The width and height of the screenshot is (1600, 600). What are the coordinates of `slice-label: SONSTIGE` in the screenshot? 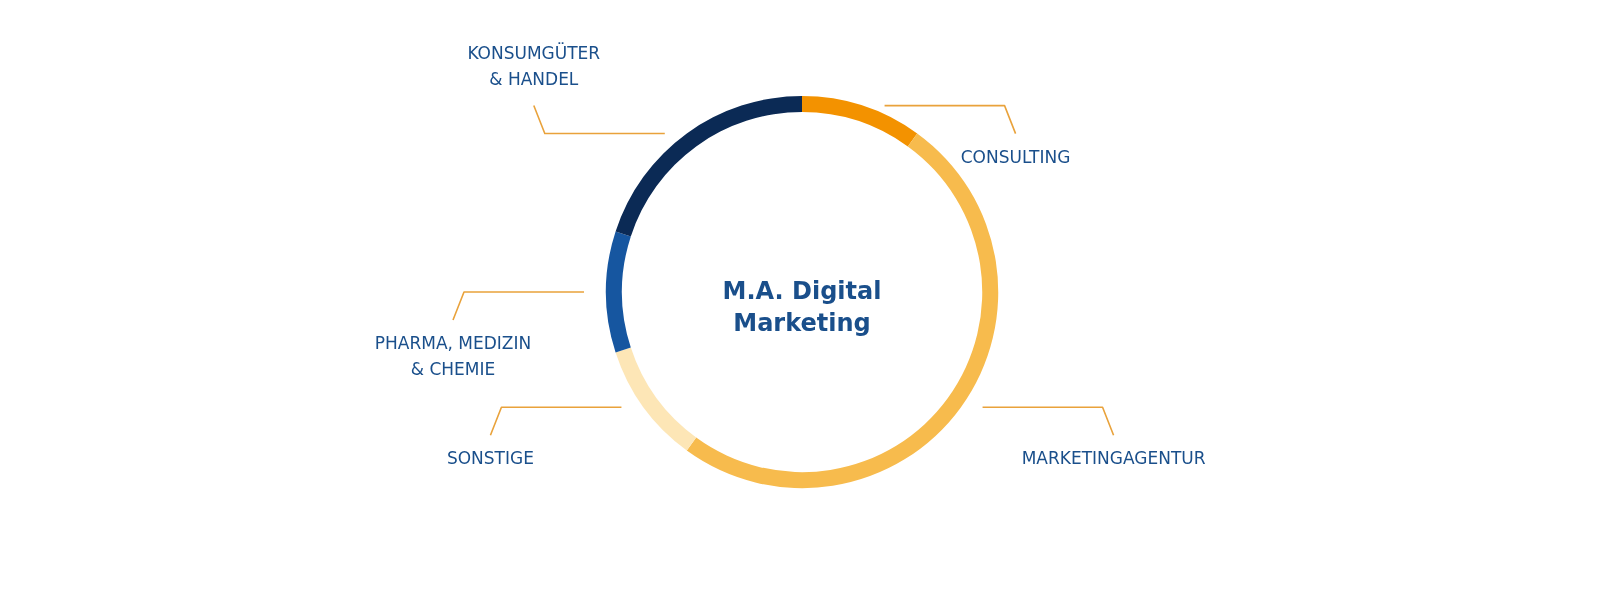 It's located at (490, 458).